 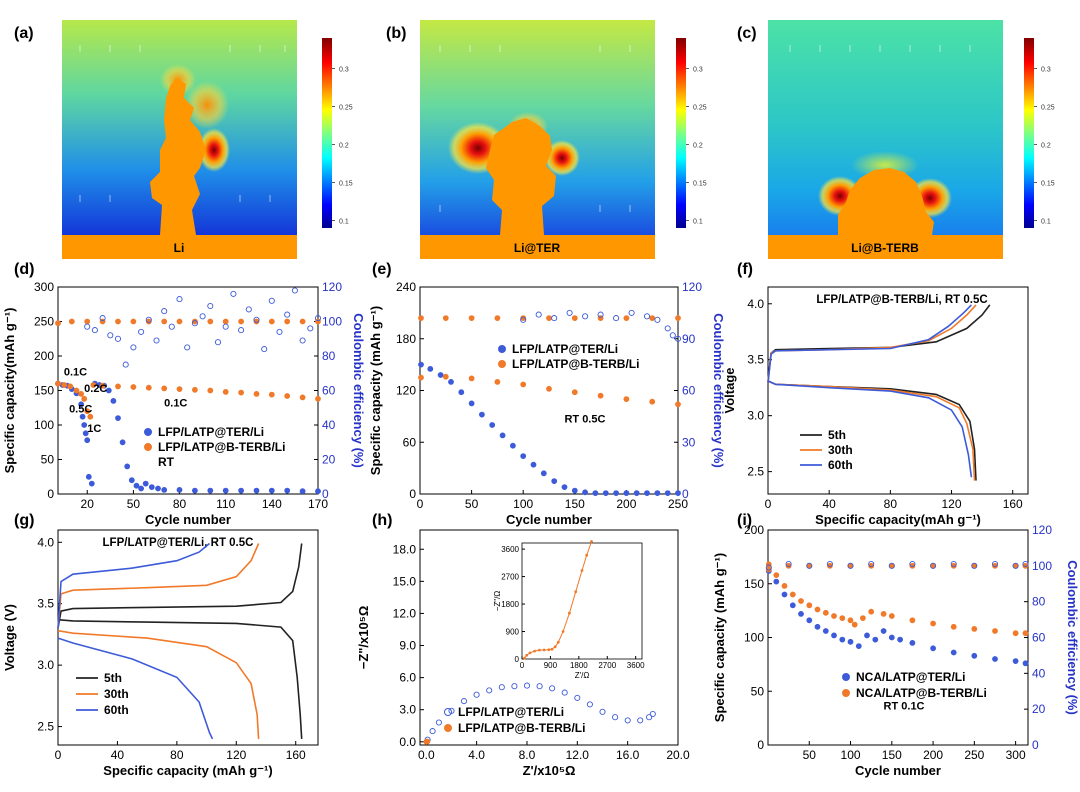 What do you see at coordinates (885, 248) in the screenshot?
I see `substrate-label: Li@B-TERB` at bounding box center [885, 248].